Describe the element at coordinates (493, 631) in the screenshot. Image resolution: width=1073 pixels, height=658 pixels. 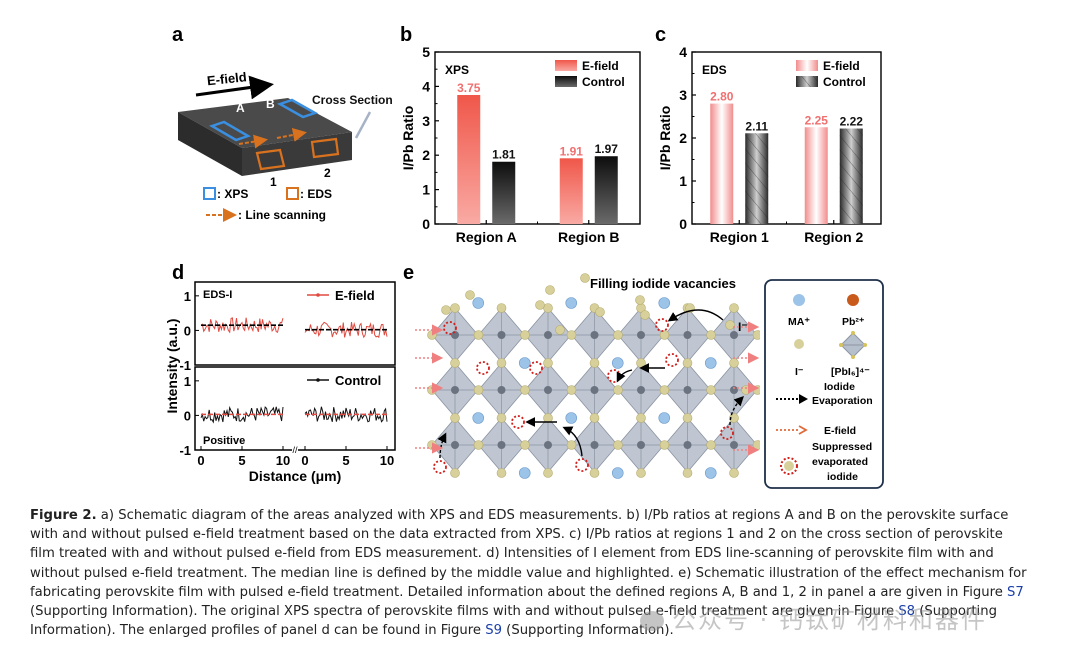
I see `figure-s9-link: S9` at that location.